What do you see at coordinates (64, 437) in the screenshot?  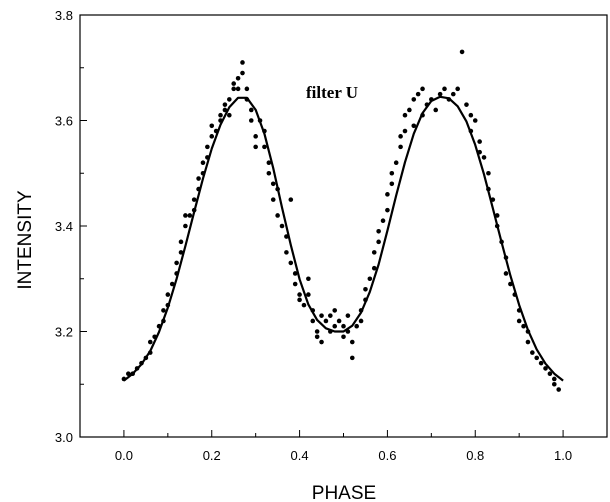 I see `y-tick-label: 3.0` at bounding box center [64, 437].